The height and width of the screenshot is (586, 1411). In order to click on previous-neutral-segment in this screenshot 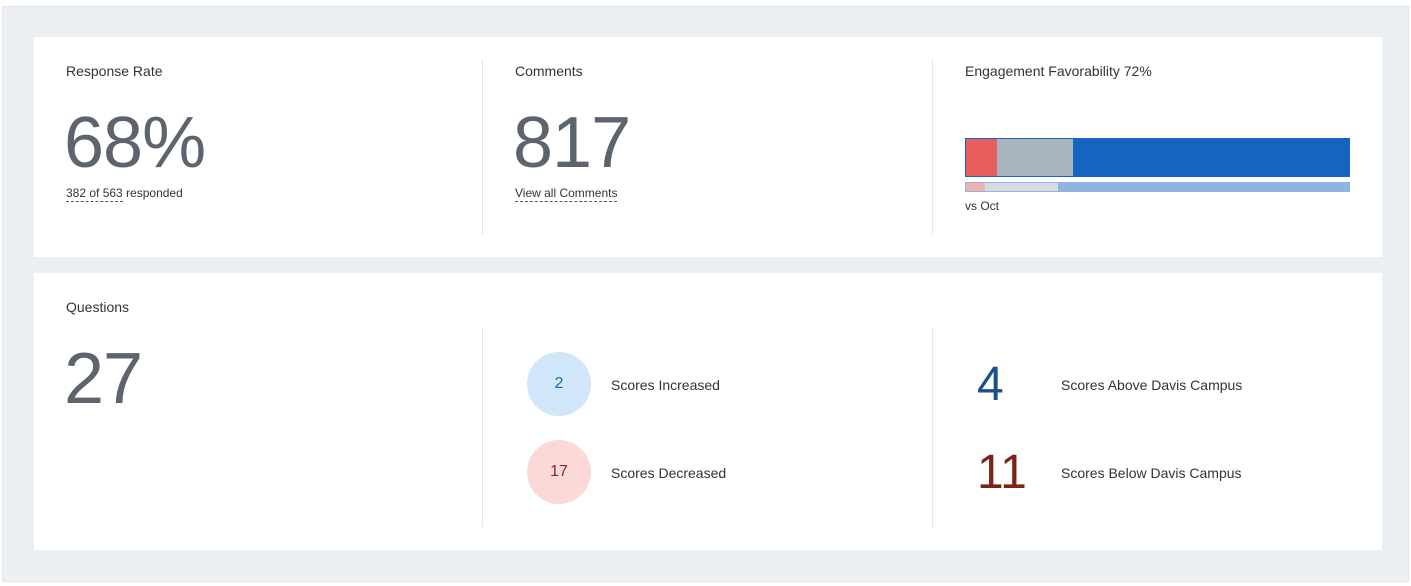, I will do `click(1021, 187)`.